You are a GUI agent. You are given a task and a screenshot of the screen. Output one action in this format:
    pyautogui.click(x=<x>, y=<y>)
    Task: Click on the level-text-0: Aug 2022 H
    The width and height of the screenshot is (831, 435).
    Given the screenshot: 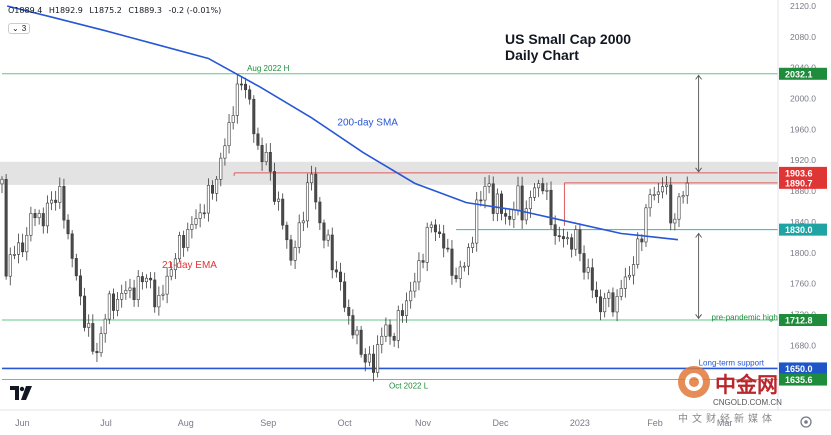 What is the action you would take?
    pyautogui.click(x=268, y=68)
    